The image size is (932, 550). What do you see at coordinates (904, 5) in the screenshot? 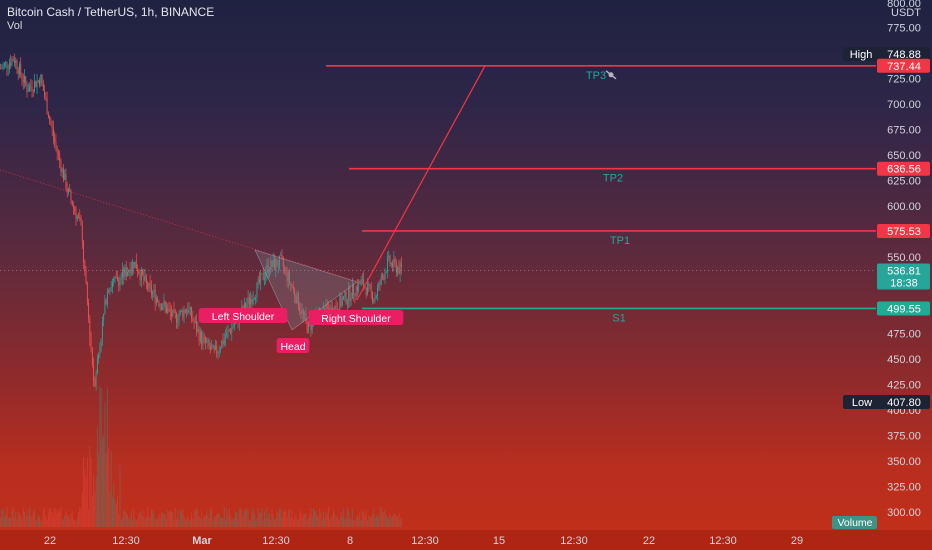
I see `axis-top-partial-label: 800.00` at bounding box center [904, 5].